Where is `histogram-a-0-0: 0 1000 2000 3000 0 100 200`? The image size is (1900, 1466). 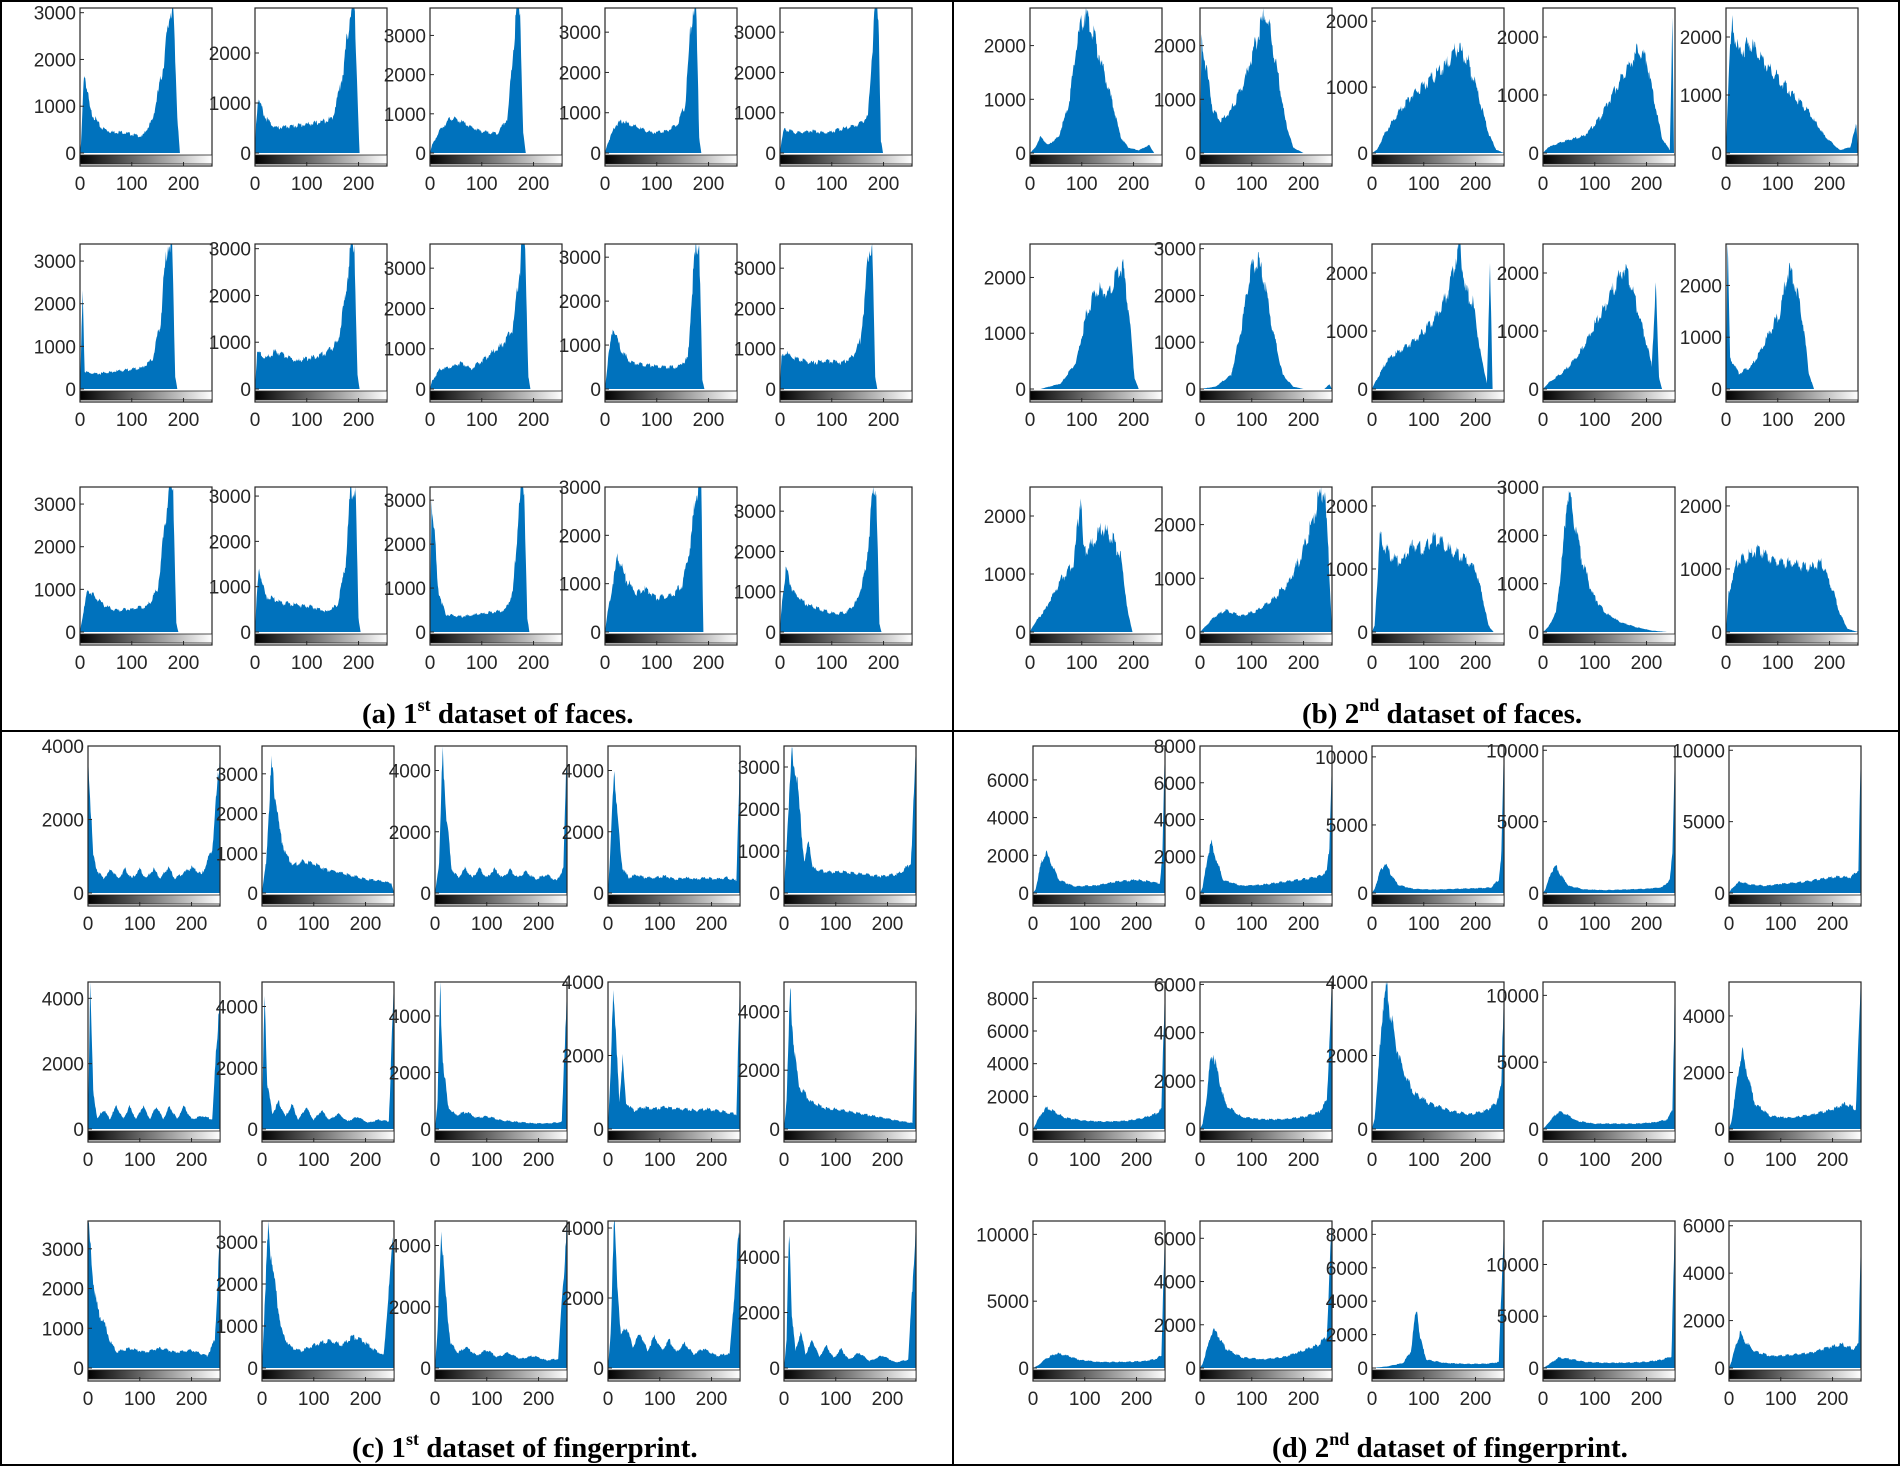
histogram-a-0-0: 0 1000 2000 3000 0 100 200 is located at coordinates (123, 99).